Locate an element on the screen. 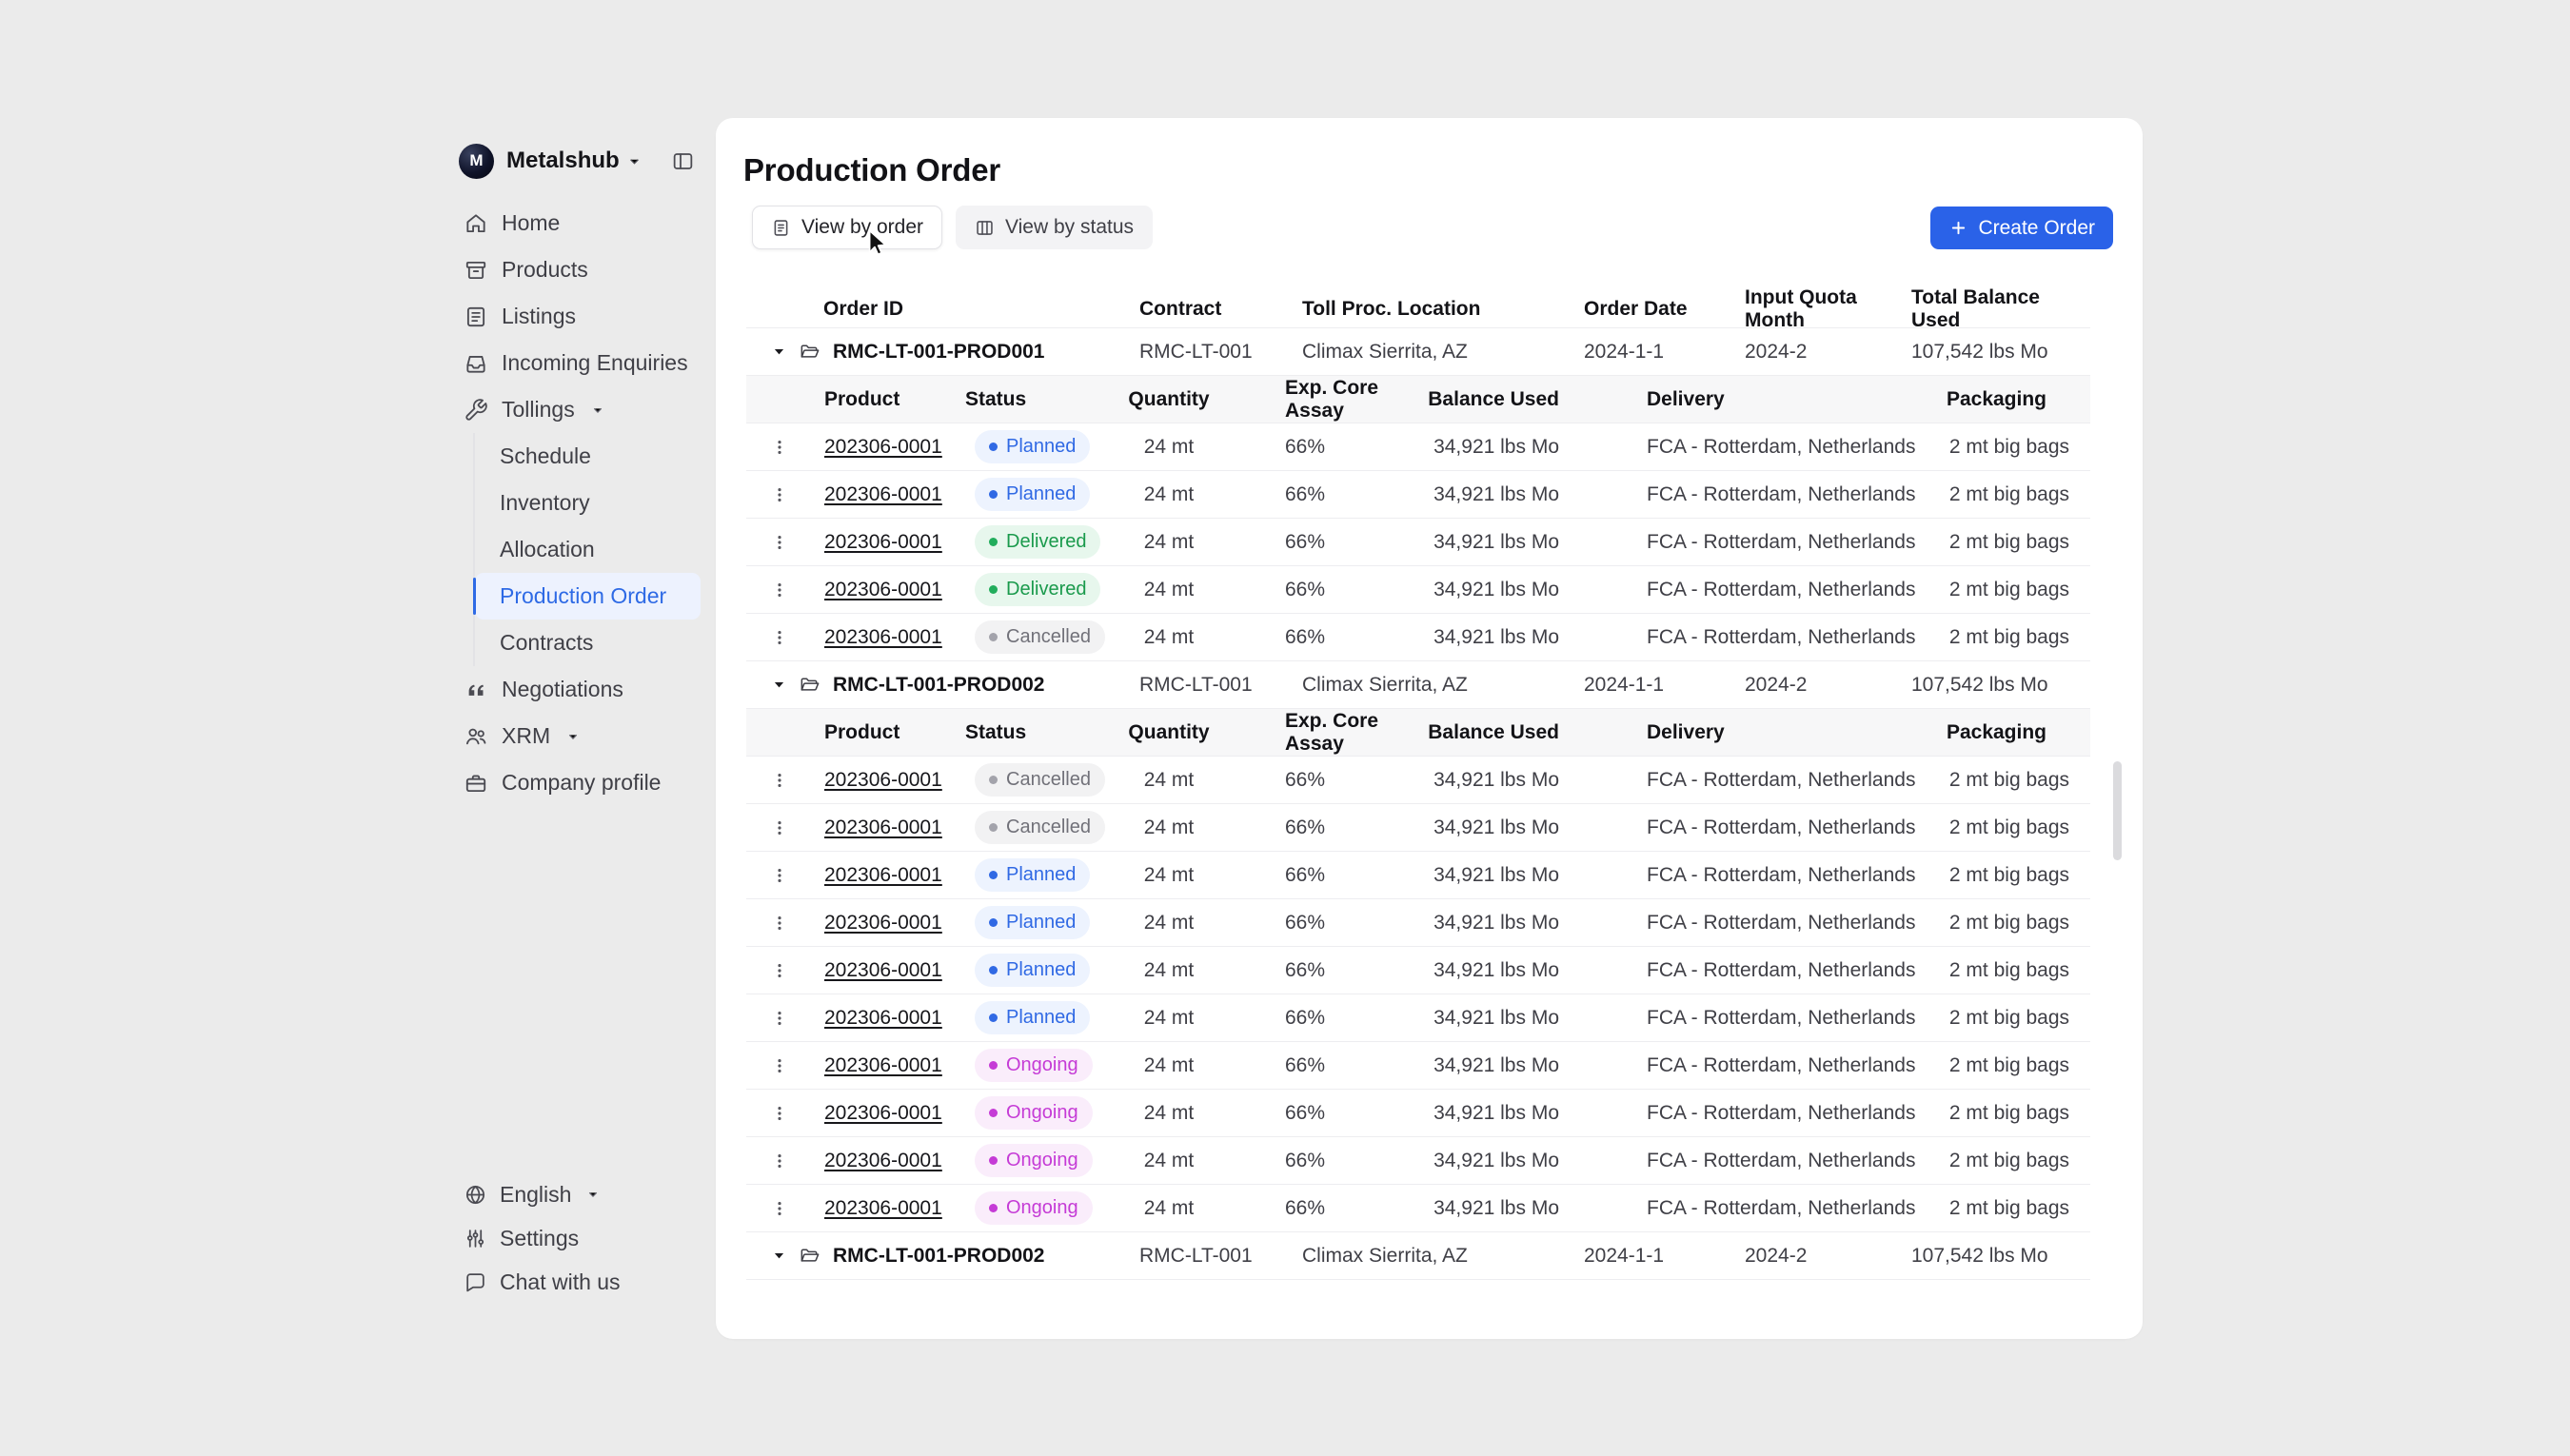  sidebar-item-inventory: Inventory is located at coordinates (545, 502).